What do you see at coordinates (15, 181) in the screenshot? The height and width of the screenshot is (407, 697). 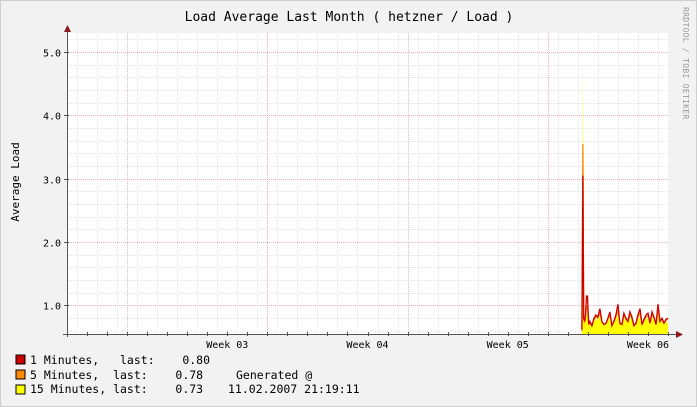 I see `y-axis-label: Average Load` at bounding box center [15, 181].